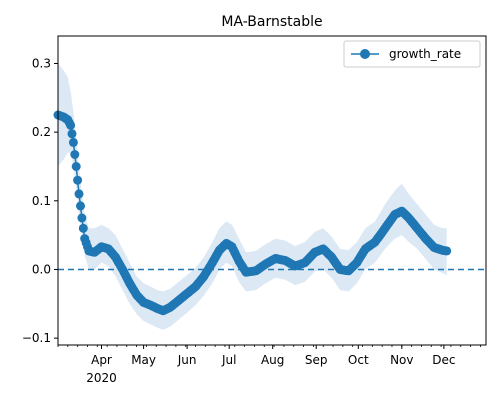 This screenshot has width=500, height=400. What do you see at coordinates (443, 360) in the screenshot?
I see `x-tick-label: Dec` at bounding box center [443, 360].